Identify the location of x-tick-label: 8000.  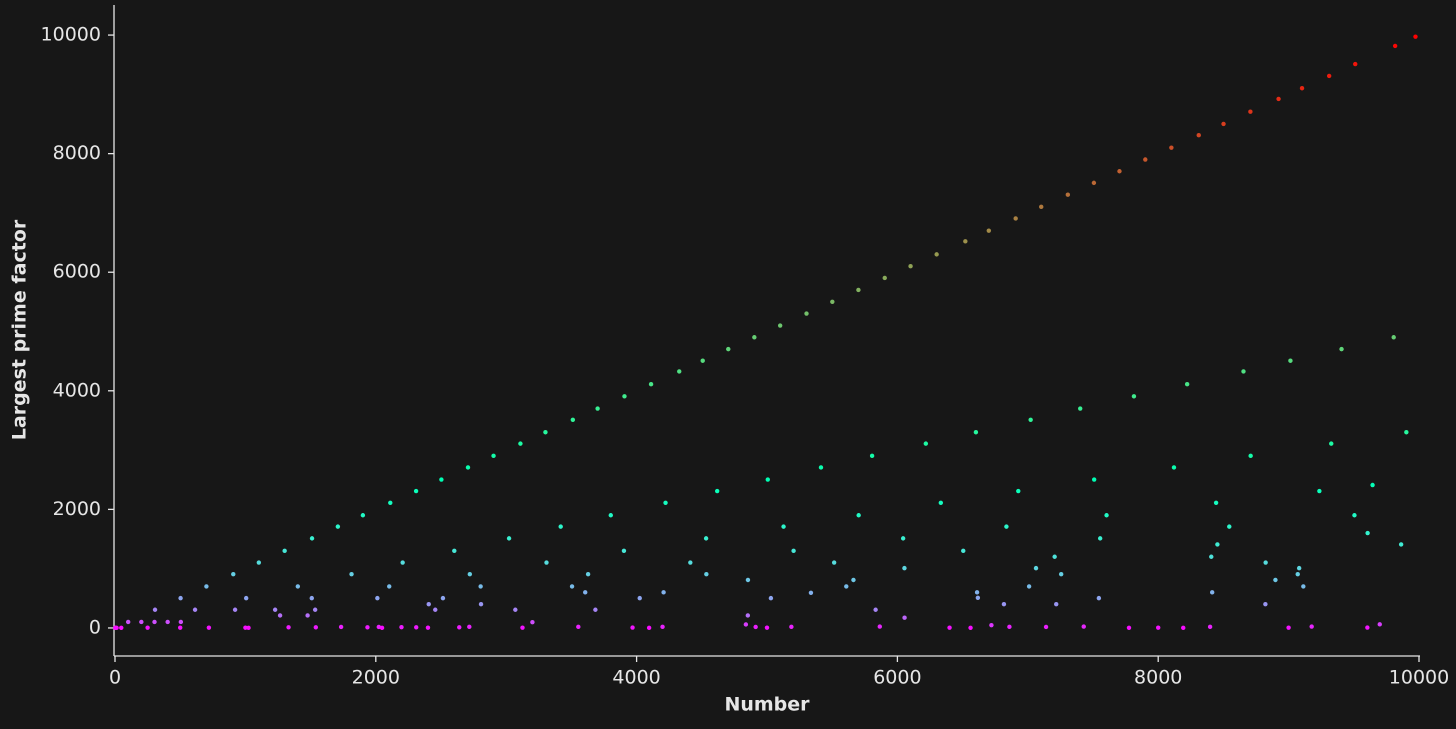
(1158, 678).